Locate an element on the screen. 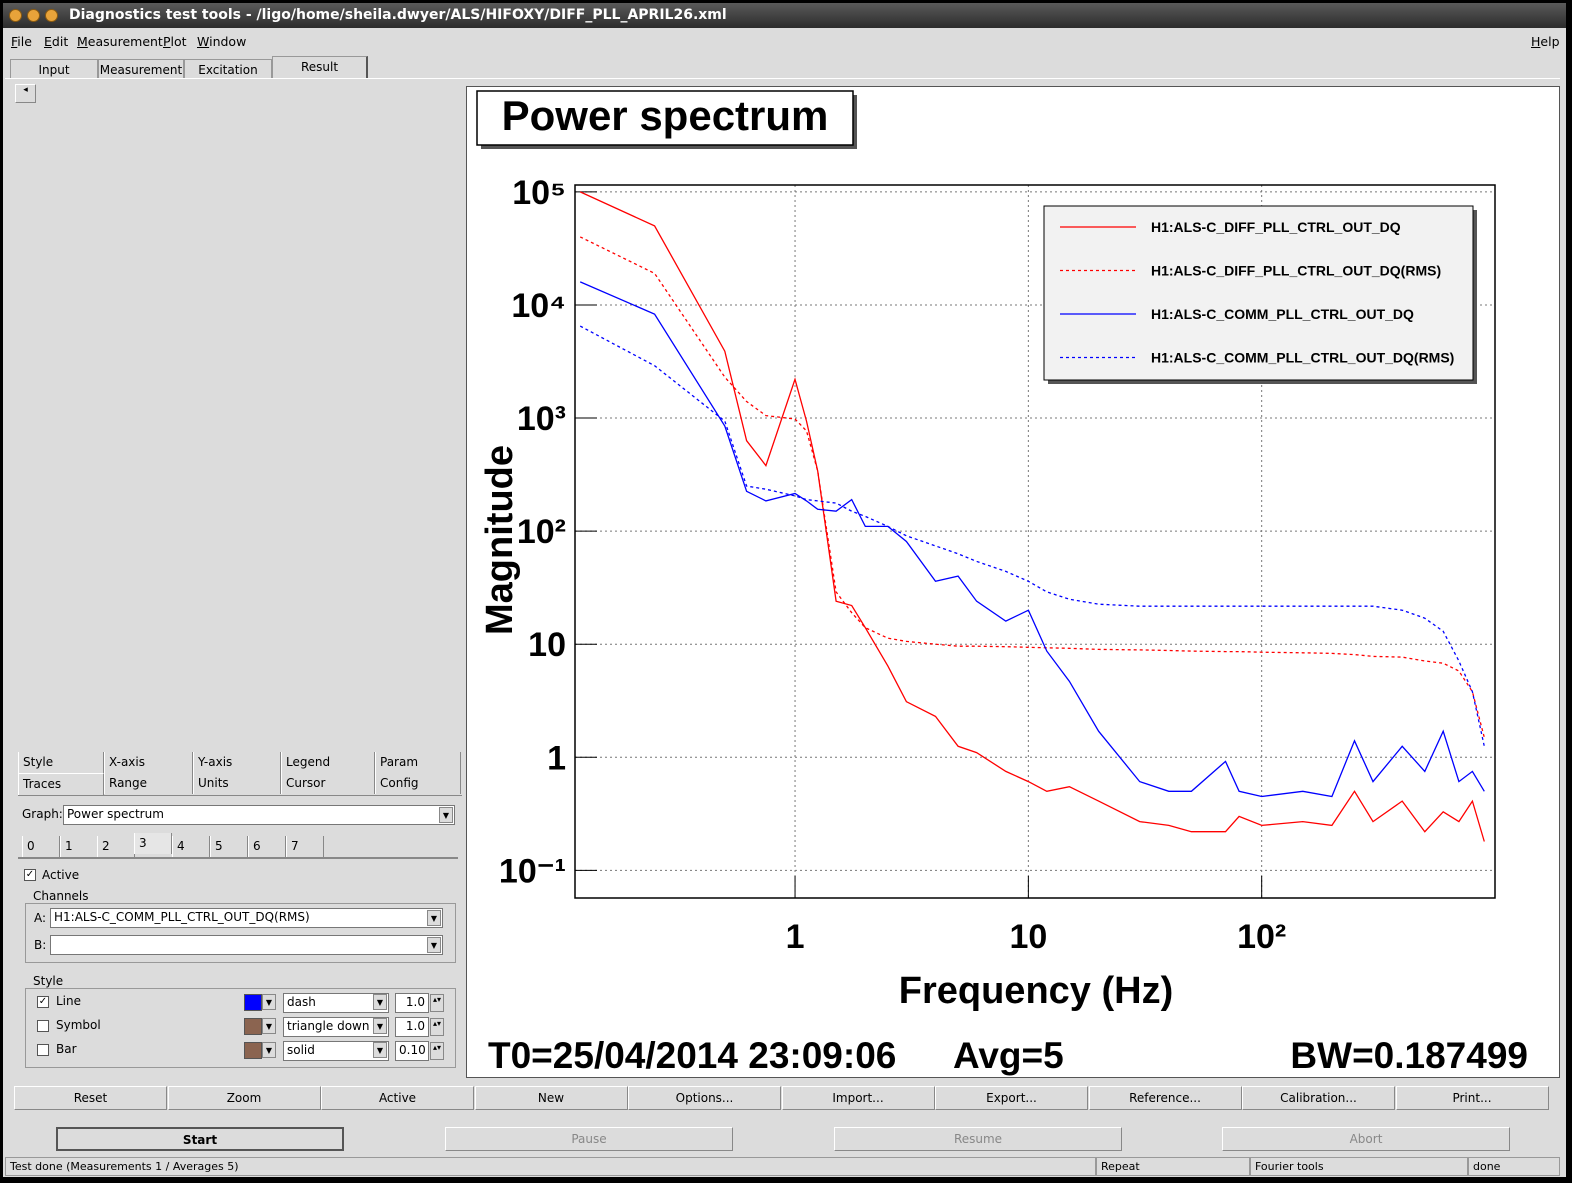 The height and width of the screenshot is (1183, 1572). y-tick-label: 10³ is located at coordinates (541, 419).